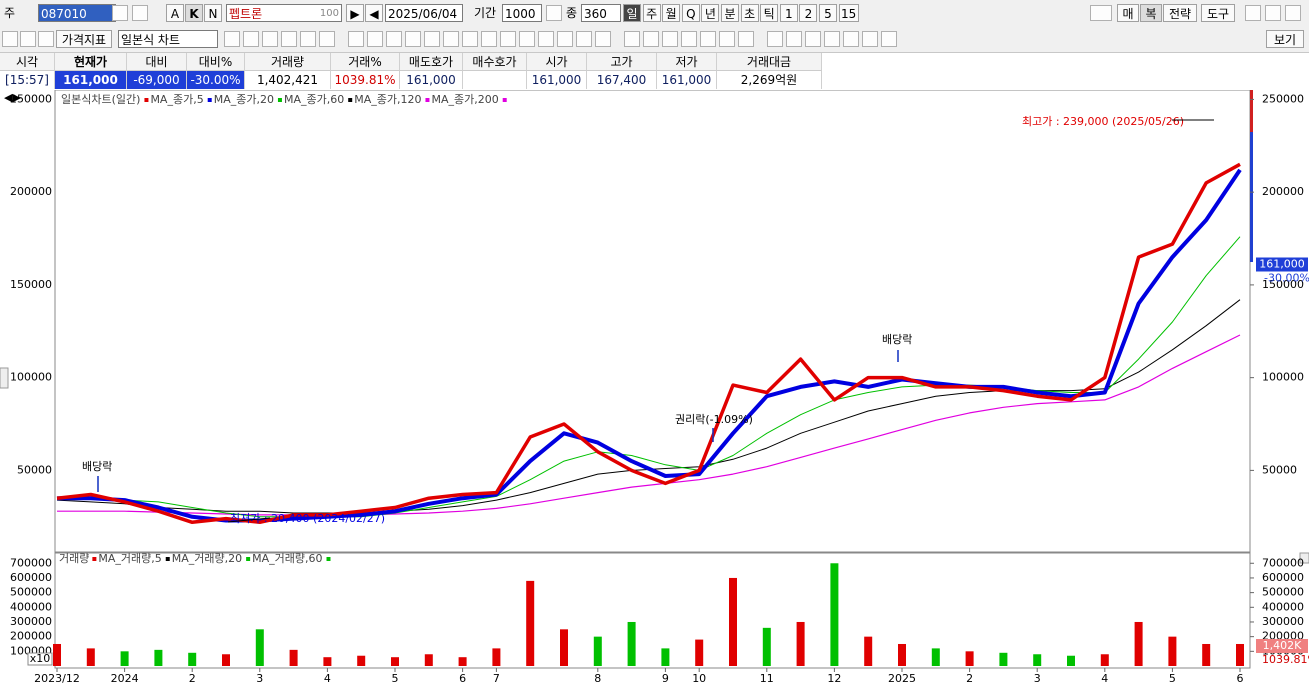 This screenshot has height=686, width=1309. What do you see at coordinates (632, 13) in the screenshot?
I see `interval-button: 일` at bounding box center [632, 13].